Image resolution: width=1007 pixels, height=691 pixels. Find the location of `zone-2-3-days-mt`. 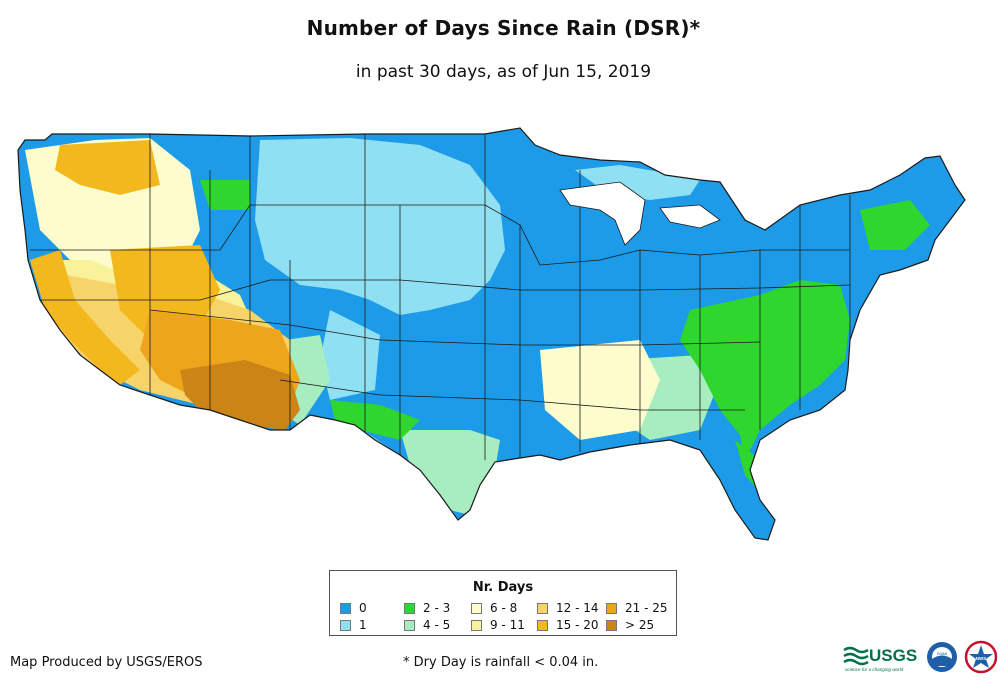

zone-2-3-days-mt is located at coordinates (225, 195).